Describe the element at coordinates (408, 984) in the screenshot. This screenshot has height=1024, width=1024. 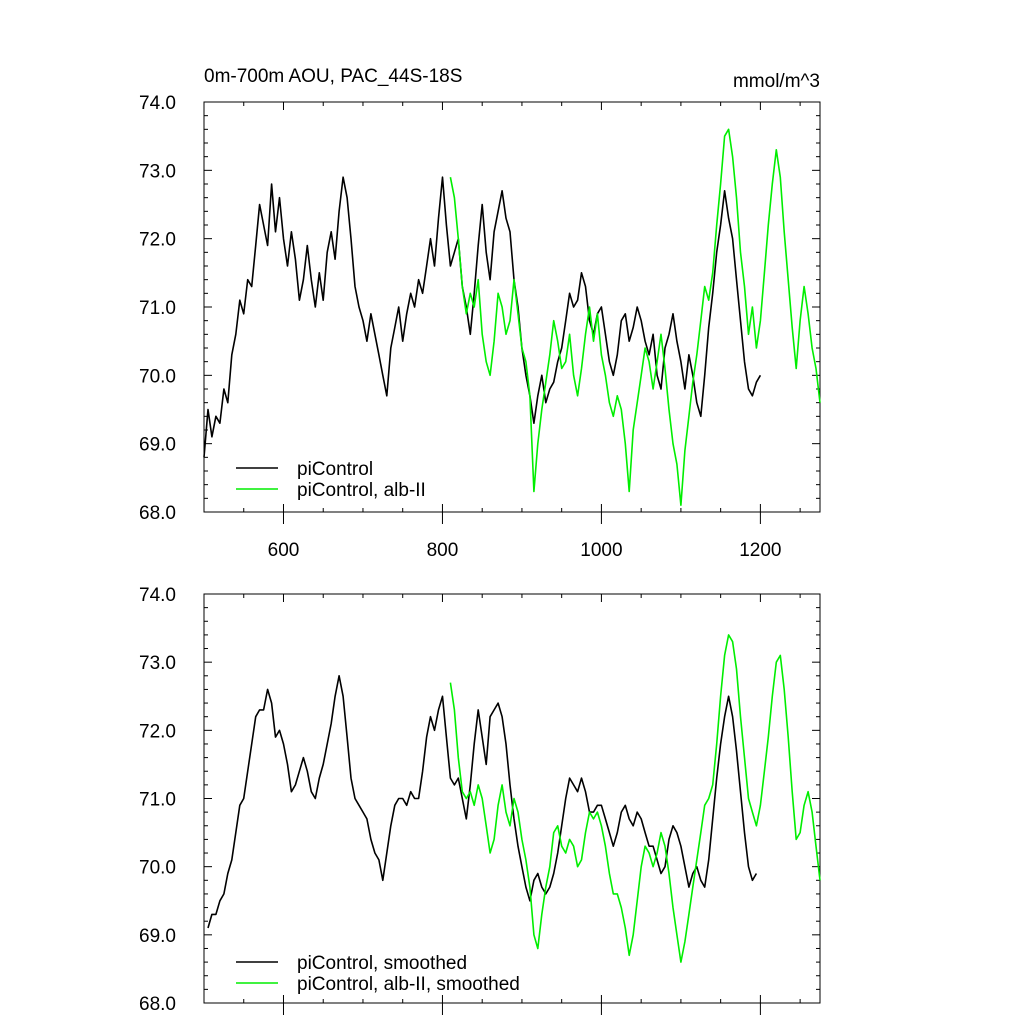
I see `legend-label: piControl, alb-II, smoothed` at that location.